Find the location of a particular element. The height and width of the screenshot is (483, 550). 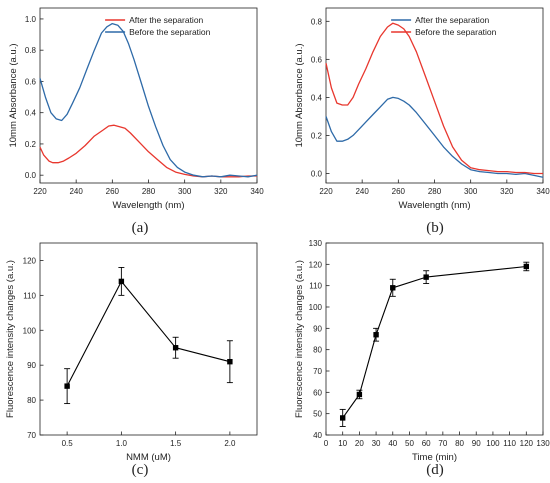

y-axis-label-a: 10mm Absorbance (a.u.) is located at coordinates (13, 95).